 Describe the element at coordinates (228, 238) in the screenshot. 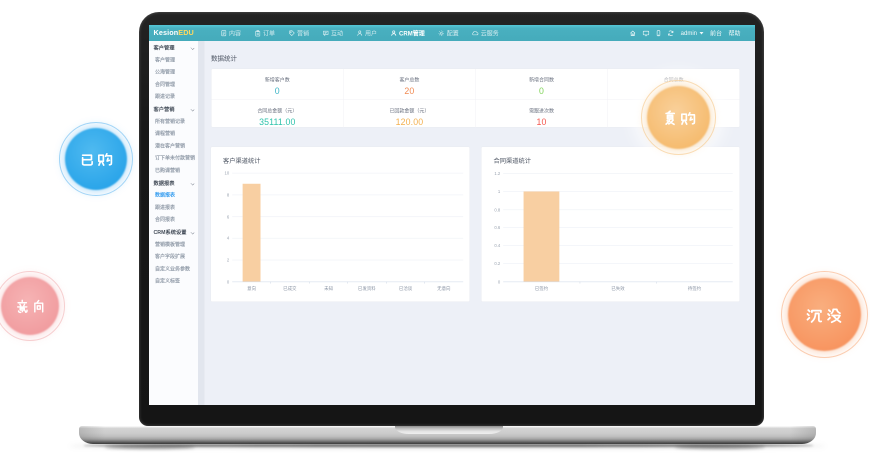

I see `svg-text: 4` at that location.